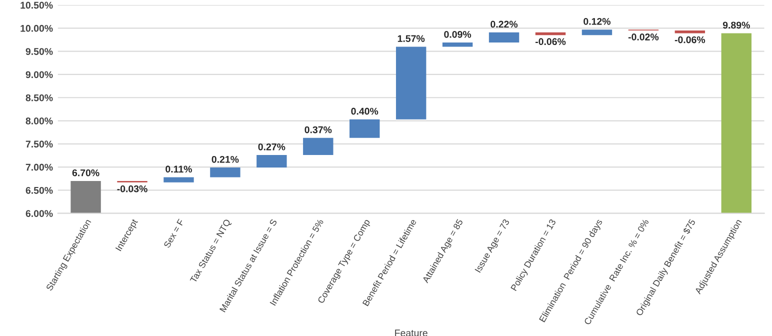 This screenshot has width=772, height=336. What do you see at coordinates (36, 28) in the screenshot?
I see `y-tick-label: 10.00%` at bounding box center [36, 28].